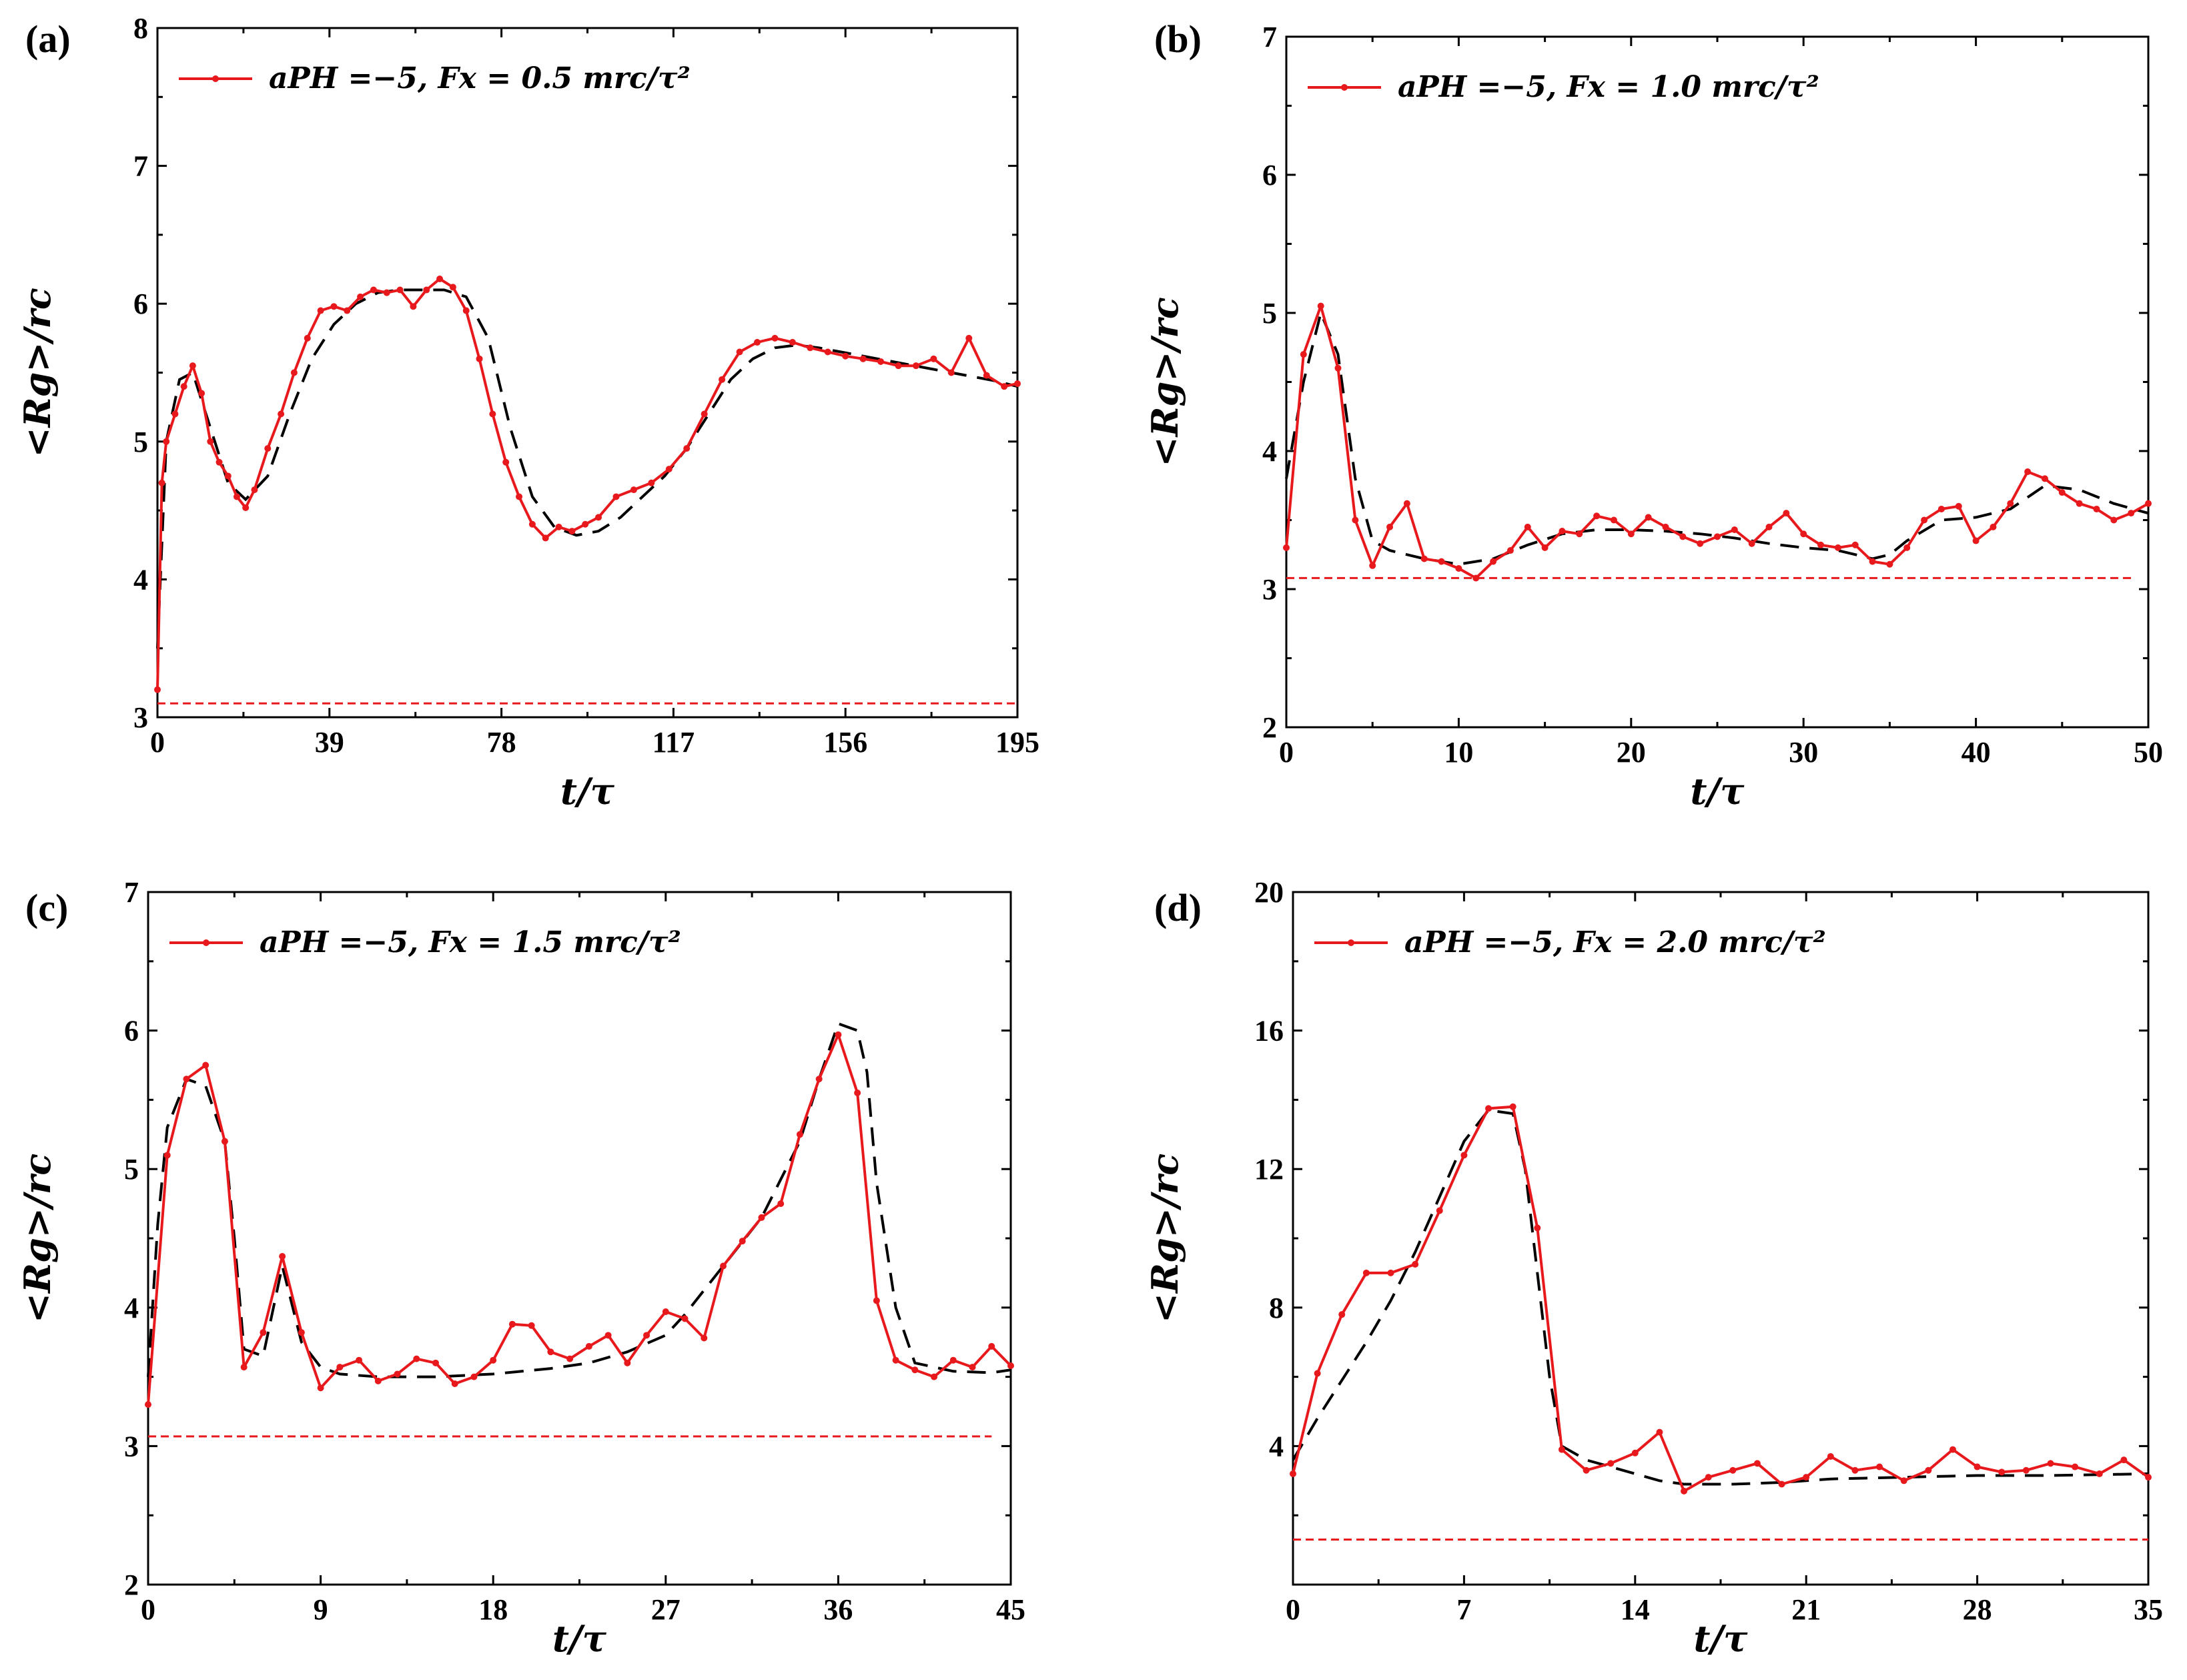 This screenshot has height=1680, width=2187. What do you see at coordinates (48, 39) in the screenshot?
I see `panel-label: (a)` at bounding box center [48, 39].